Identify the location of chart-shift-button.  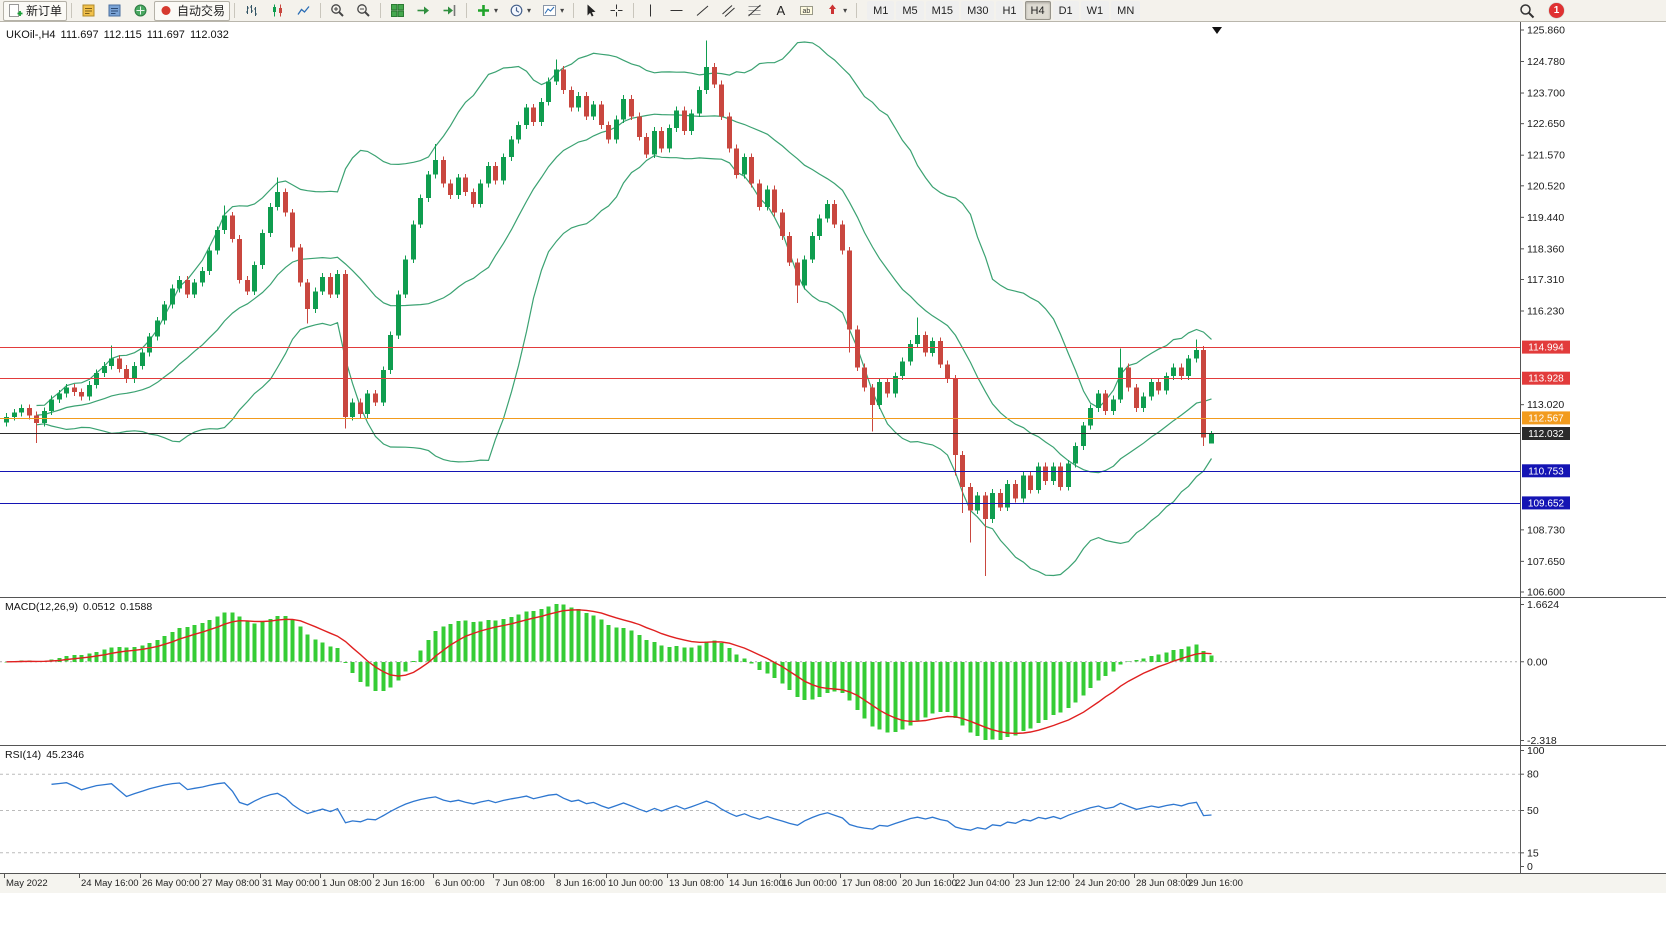
(449, 11).